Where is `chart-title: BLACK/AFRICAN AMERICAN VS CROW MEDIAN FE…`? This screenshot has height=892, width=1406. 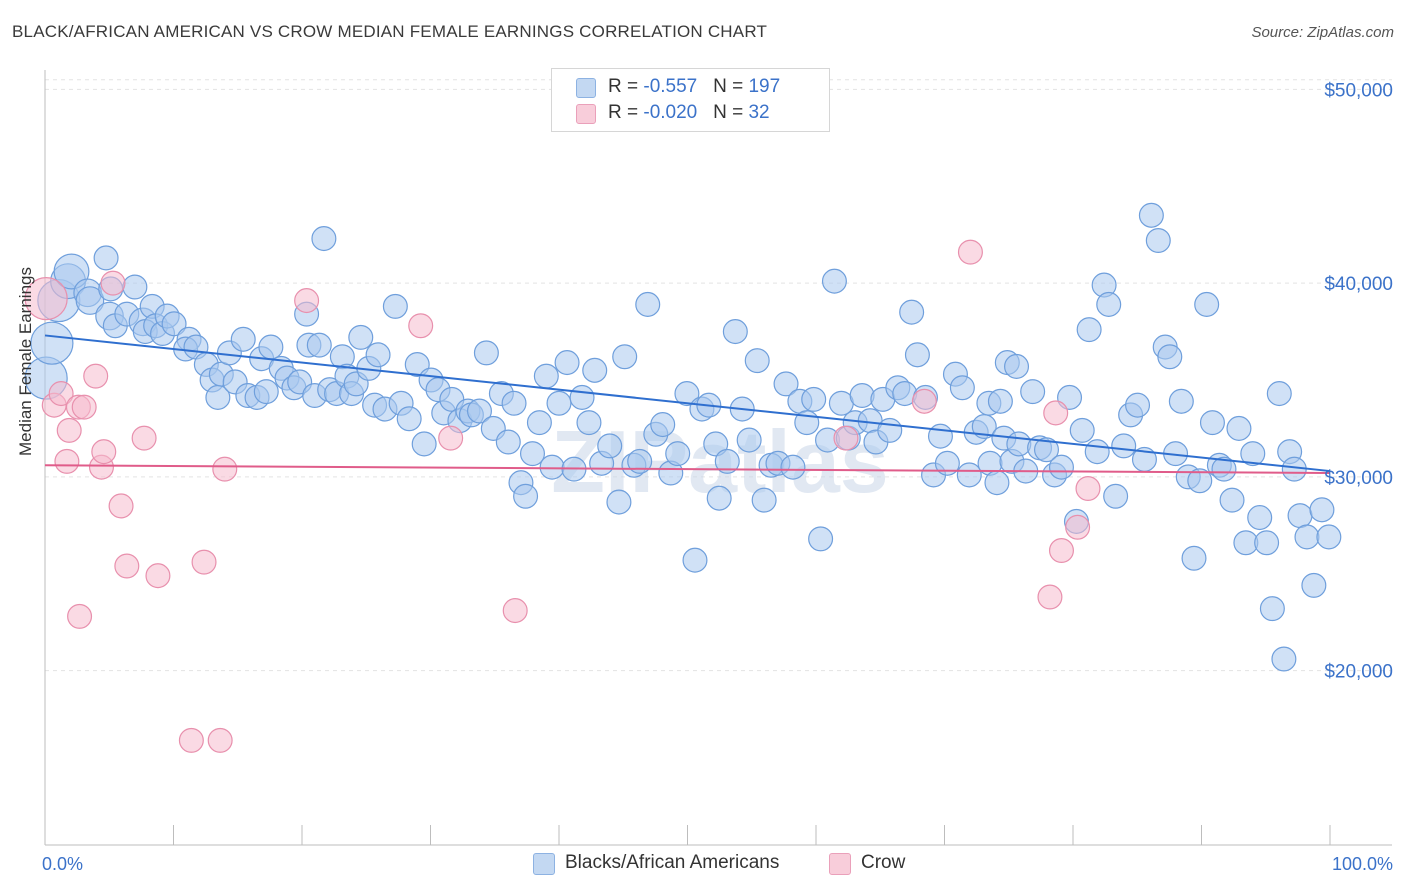 chart-title: BLACK/AFRICAN AMERICAN VS CROW MEDIAN FE… is located at coordinates (390, 31).